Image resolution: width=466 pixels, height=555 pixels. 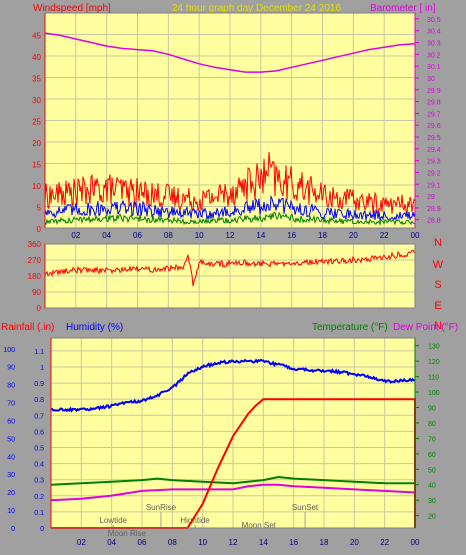 I want to click on rain-y-tick-label: 0.6, so click(x=39, y=432).